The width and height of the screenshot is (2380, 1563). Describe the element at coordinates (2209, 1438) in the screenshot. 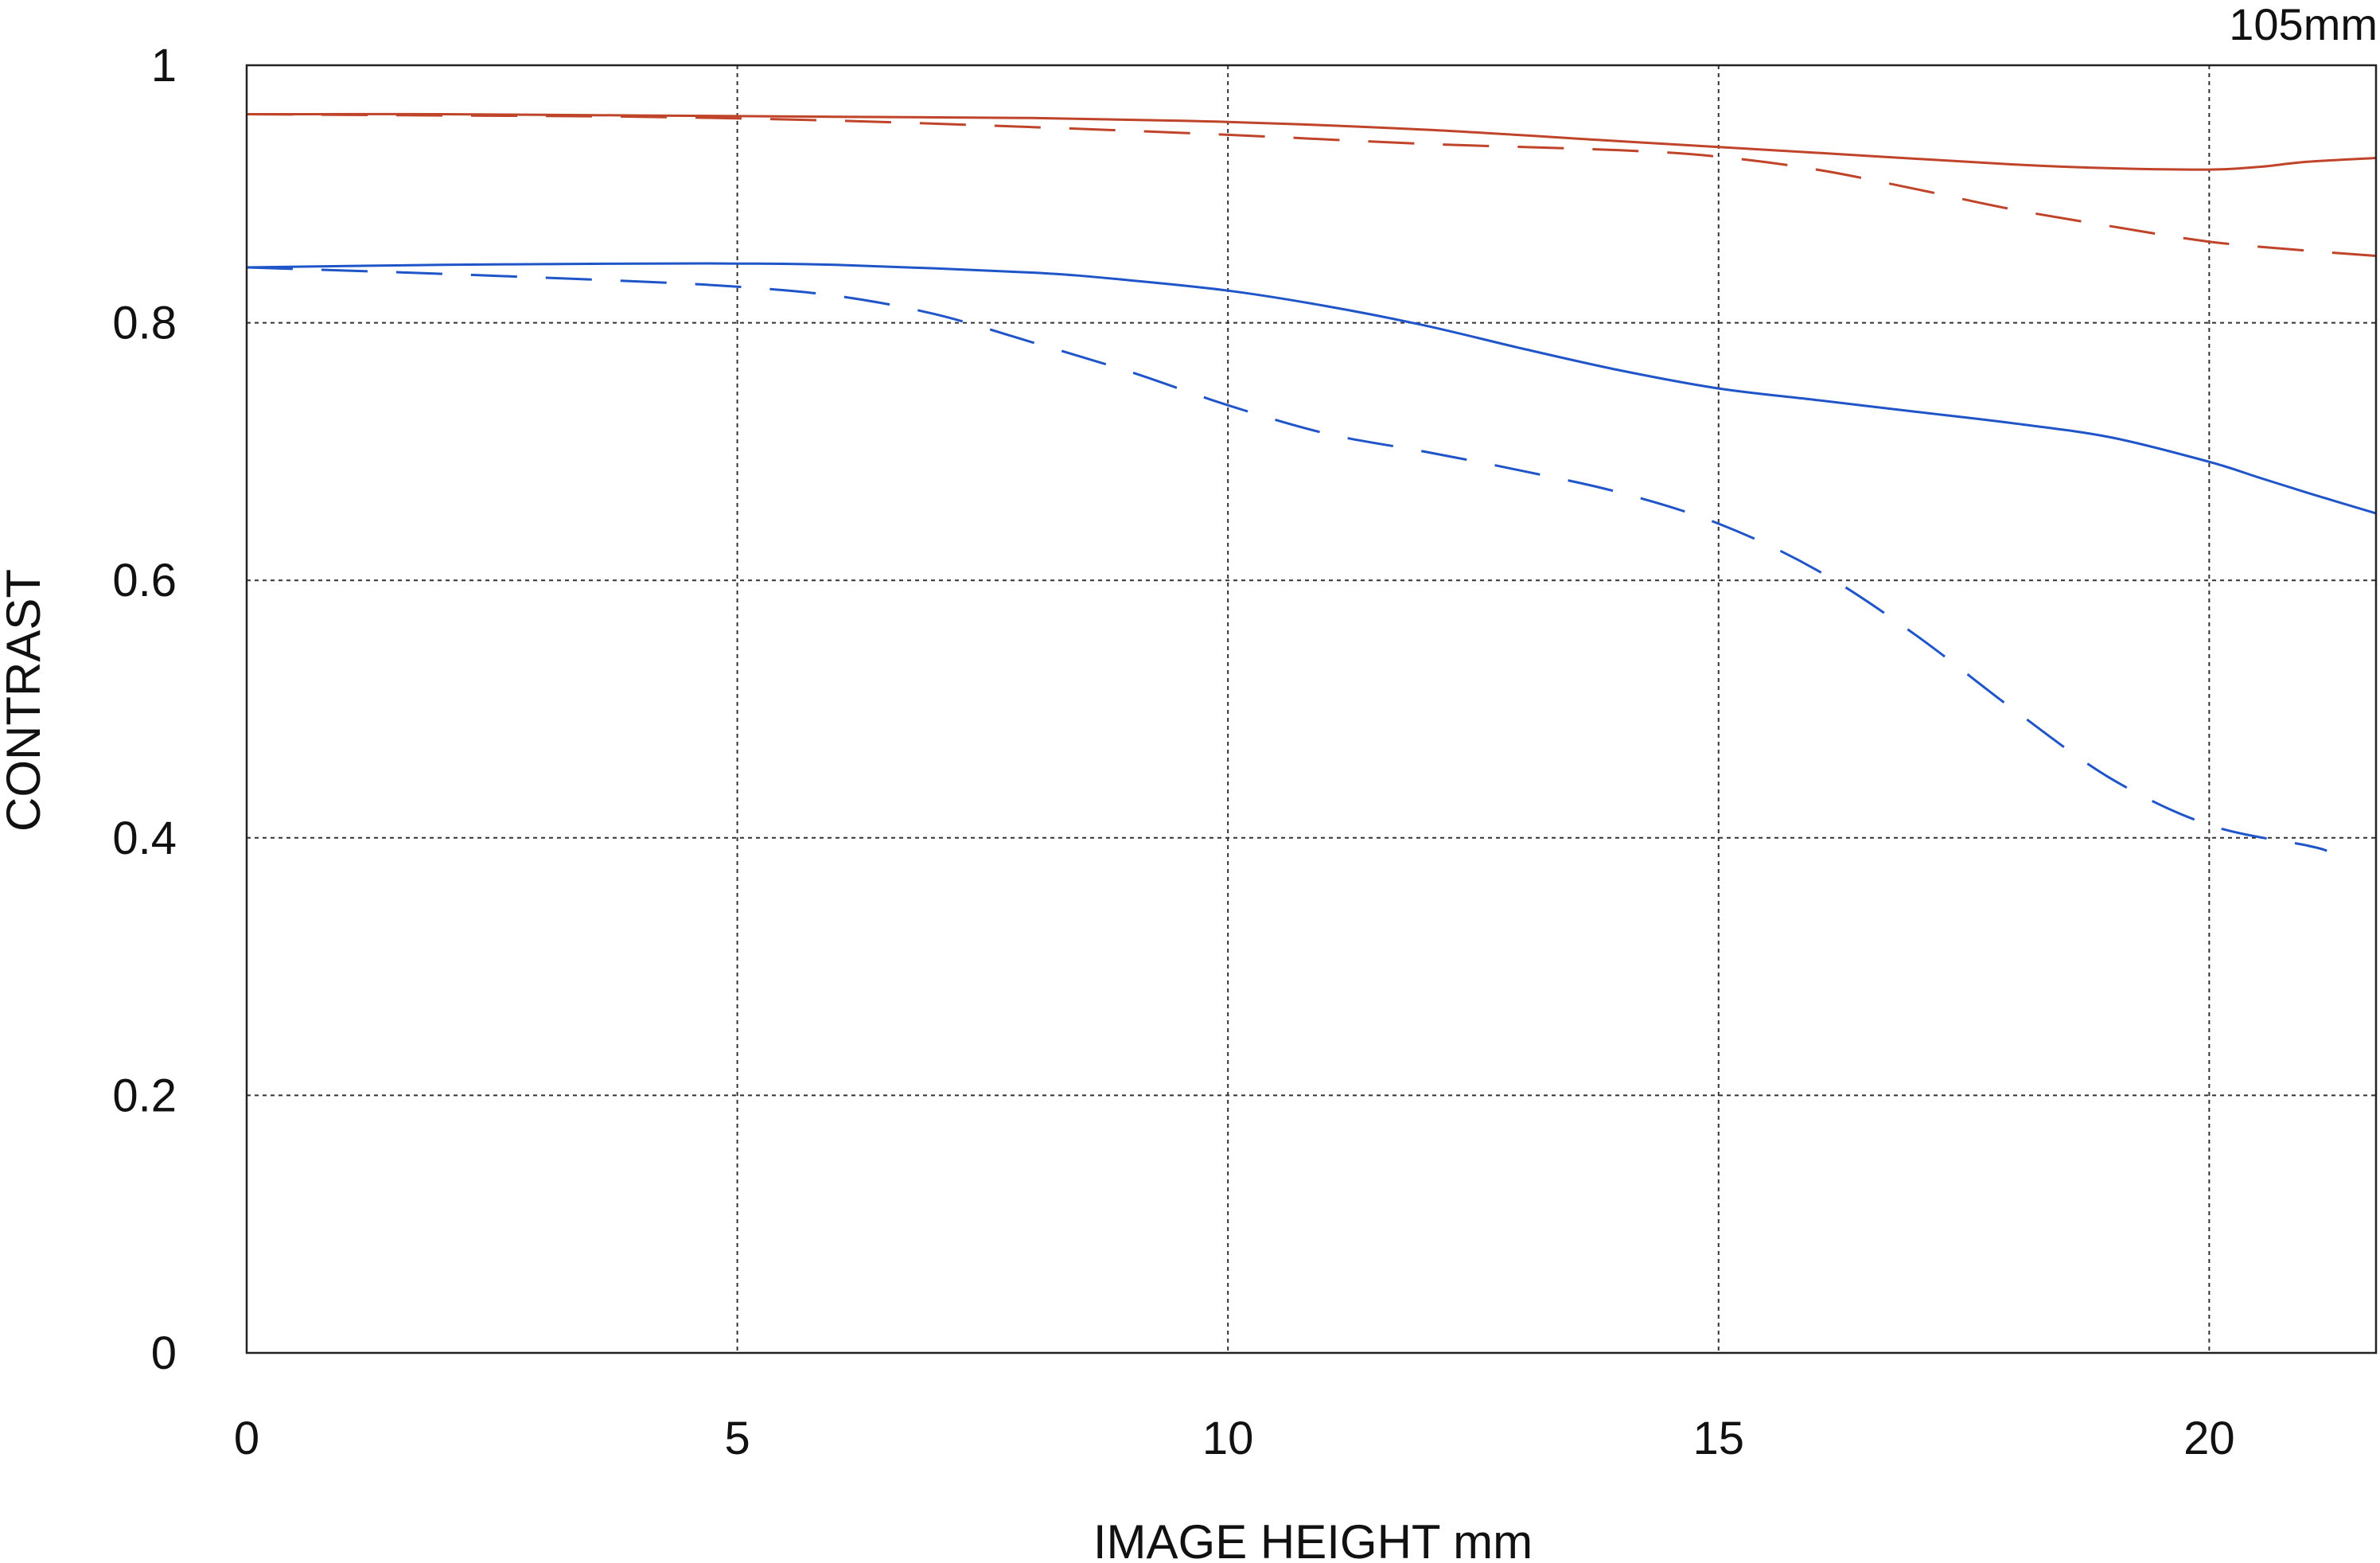

I see `x-tick-label: 20` at that location.